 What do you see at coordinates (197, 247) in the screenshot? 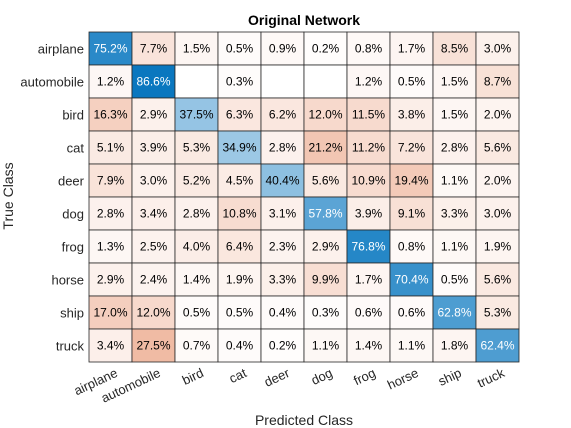
I see `cell-value-label: 4.0%` at bounding box center [197, 247].